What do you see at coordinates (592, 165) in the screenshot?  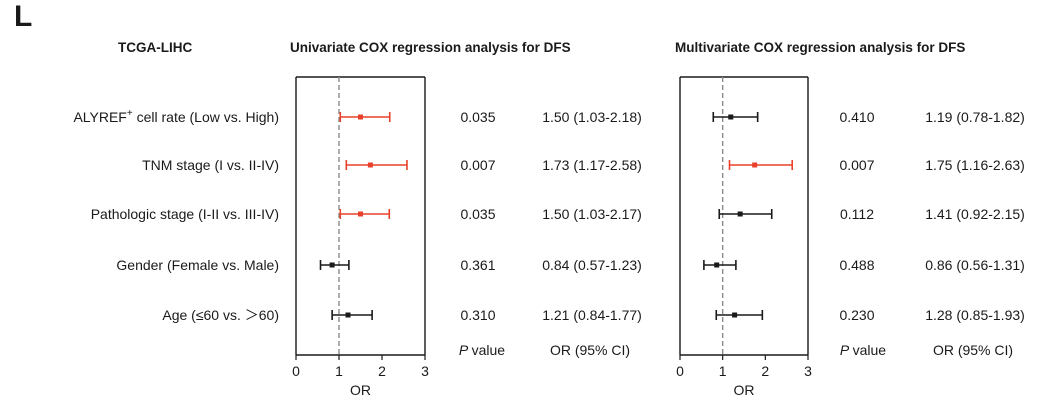 I see `or-ci-value: 1.73 (1.17-2.58)` at bounding box center [592, 165].